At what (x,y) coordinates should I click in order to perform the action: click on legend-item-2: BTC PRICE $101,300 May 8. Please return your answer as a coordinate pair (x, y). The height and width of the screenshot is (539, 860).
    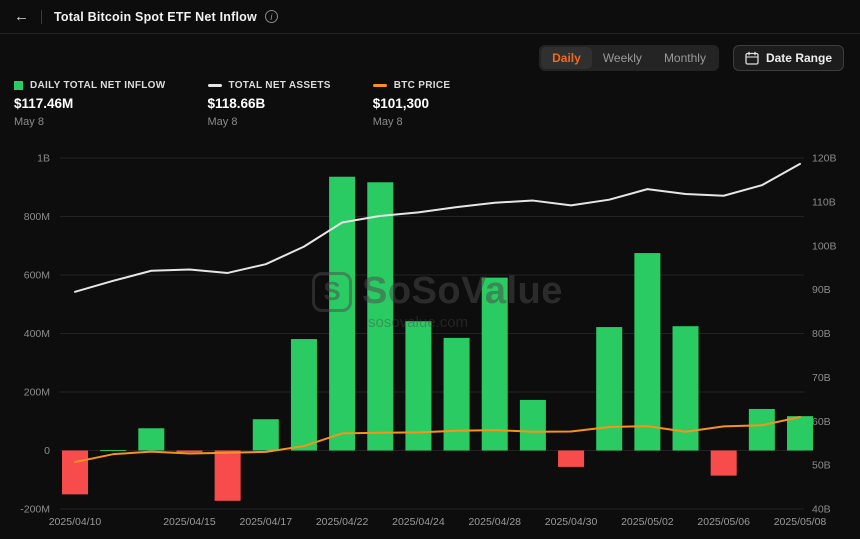
    Looking at the image, I should click on (411, 104).